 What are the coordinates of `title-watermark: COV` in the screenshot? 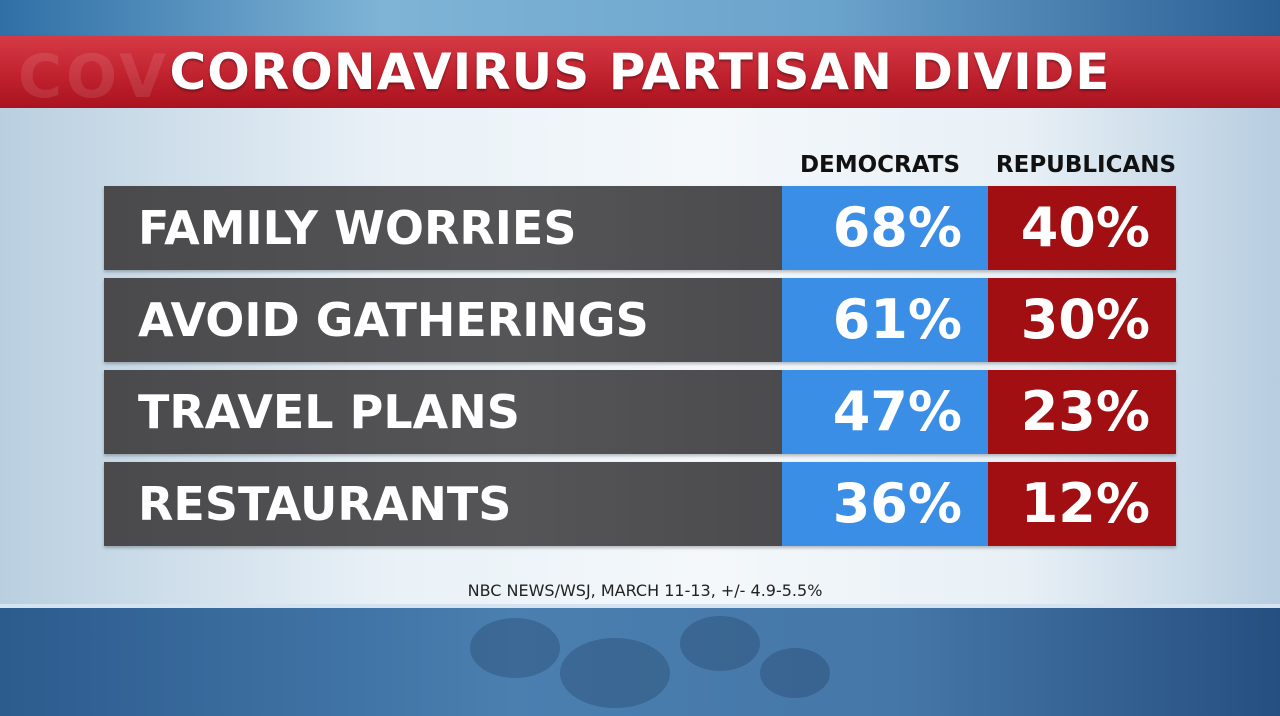 It's located at (94, 77).